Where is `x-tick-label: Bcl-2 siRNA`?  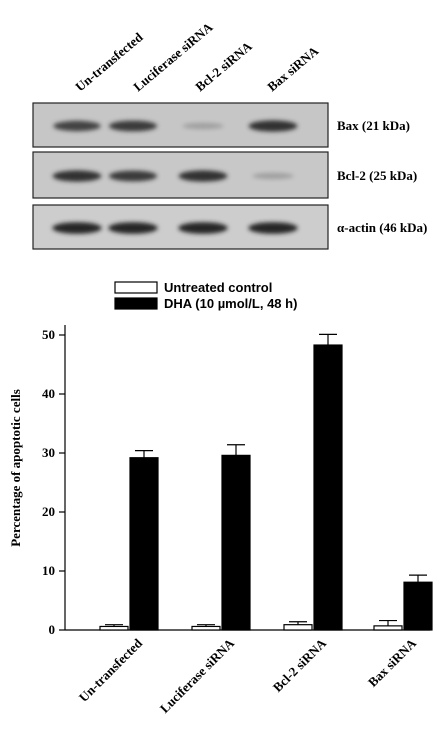
x-tick-label: Bcl-2 siRNA is located at coordinates (300, 665).